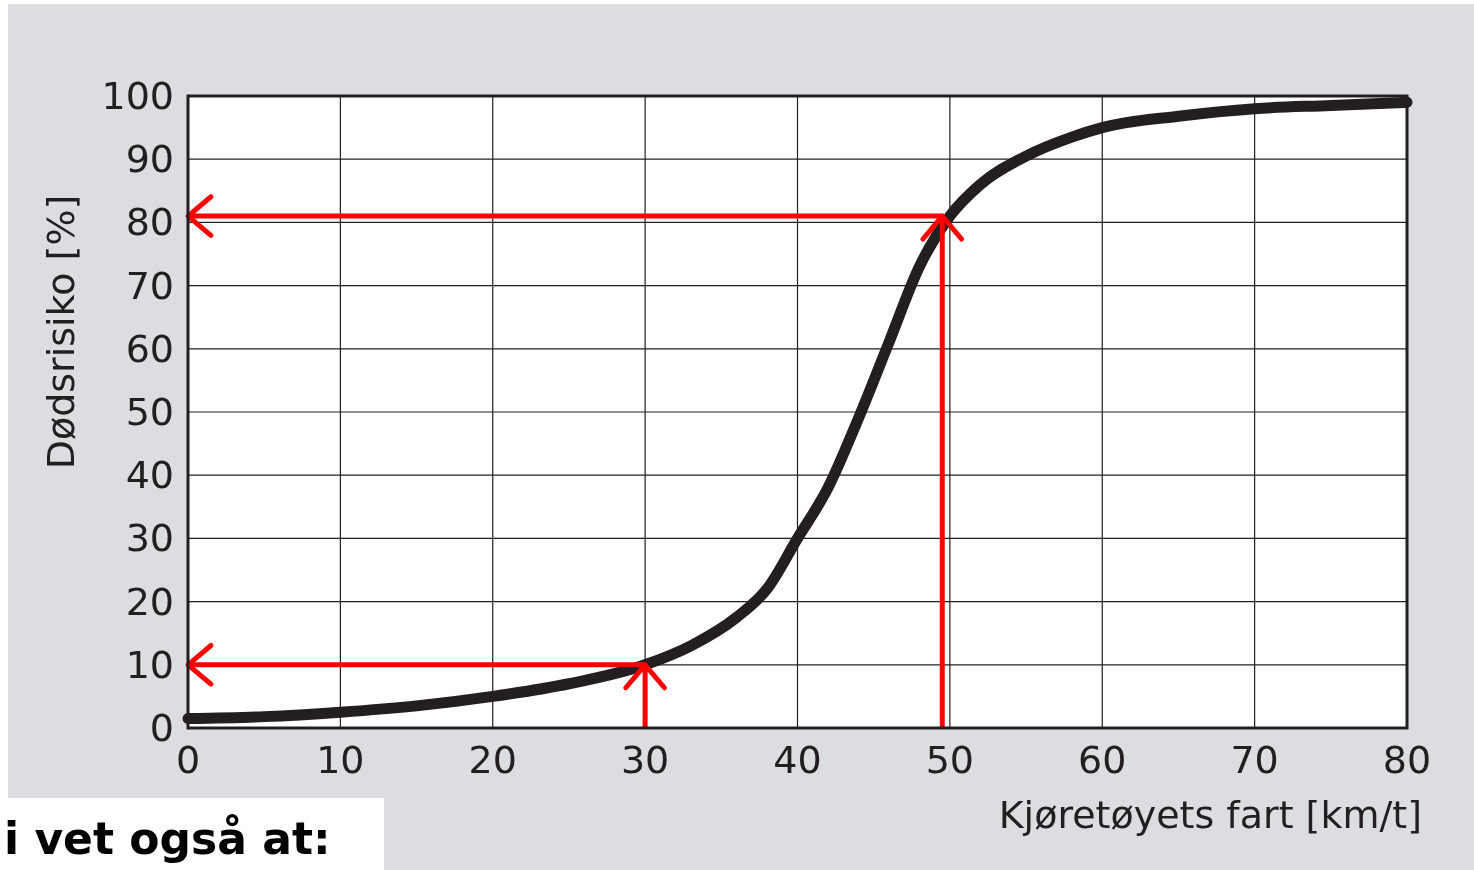 The height and width of the screenshot is (870, 1474). What do you see at coordinates (797, 760) in the screenshot?
I see `x-tick-label: 40` at bounding box center [797, 760].